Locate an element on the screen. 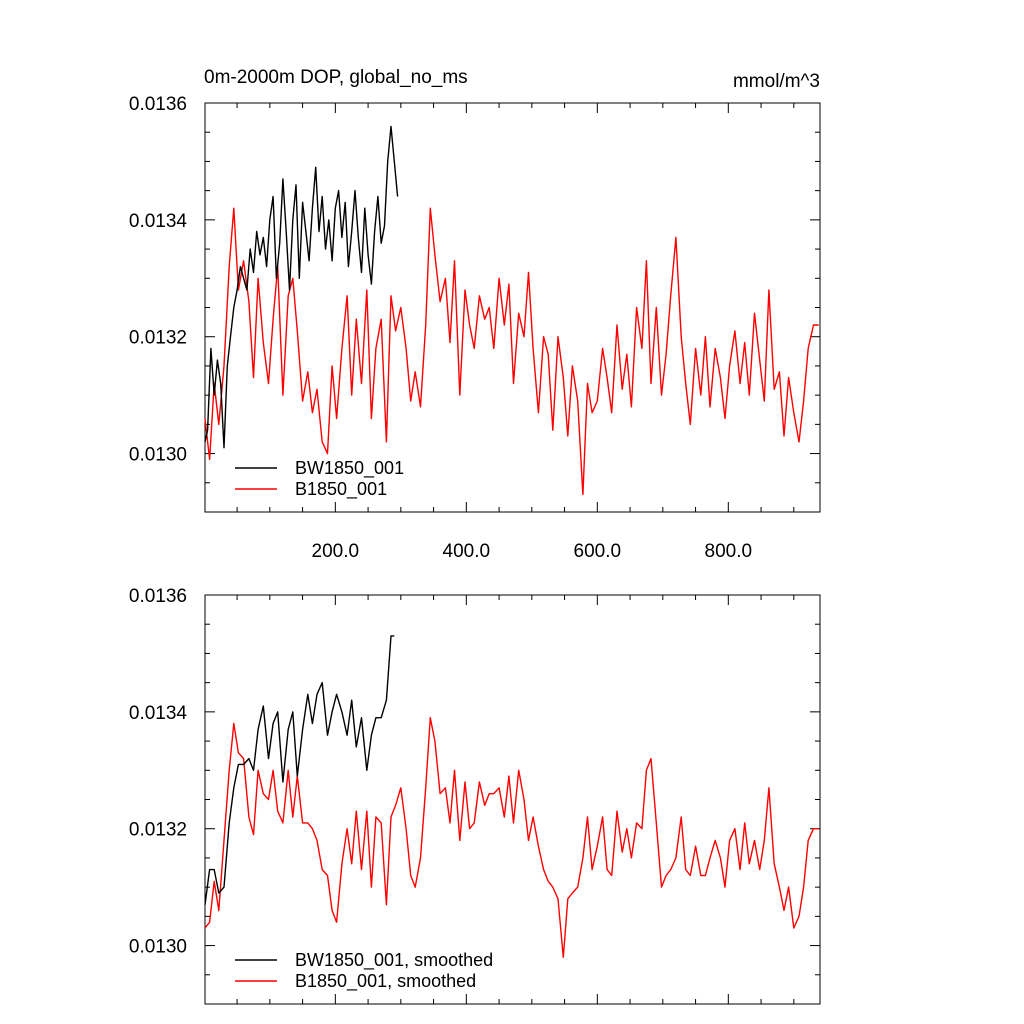 This screenshot has height=1024, width=1024. units-label: mmol/m^3 is located at coordinates (776, 81).